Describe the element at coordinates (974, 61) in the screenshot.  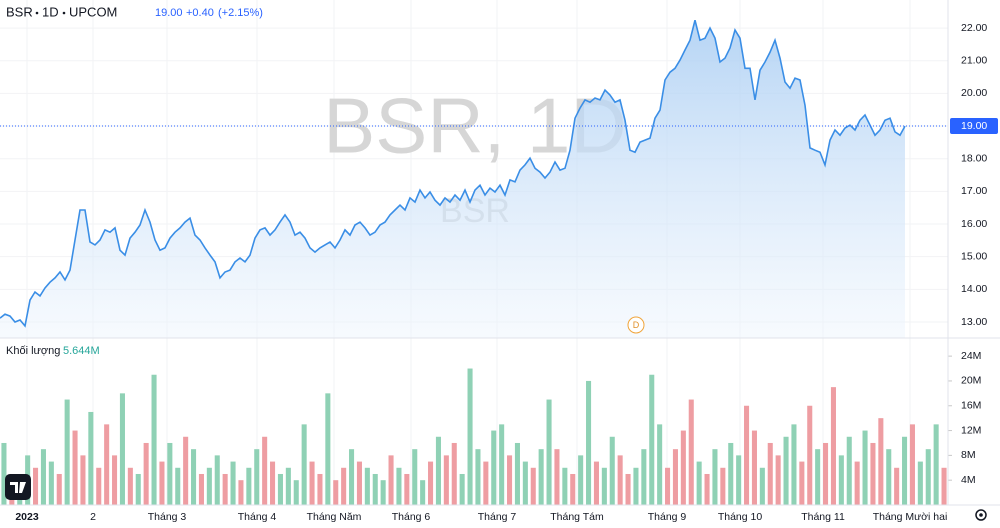
I see `y-tick-label: 21.00` at that location.